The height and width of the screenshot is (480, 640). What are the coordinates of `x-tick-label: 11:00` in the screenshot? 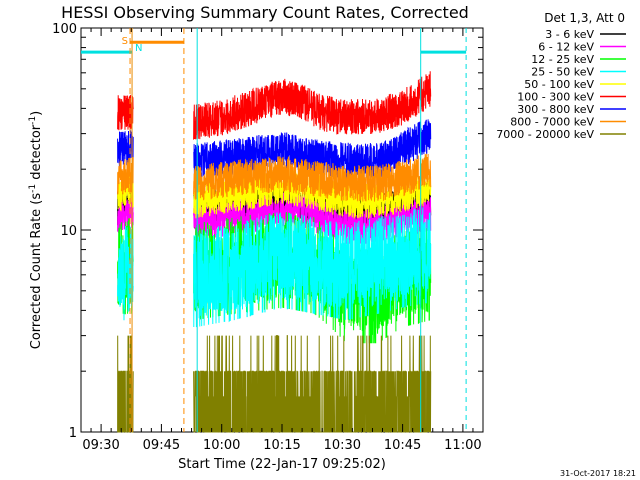 It's located at (462, 445).